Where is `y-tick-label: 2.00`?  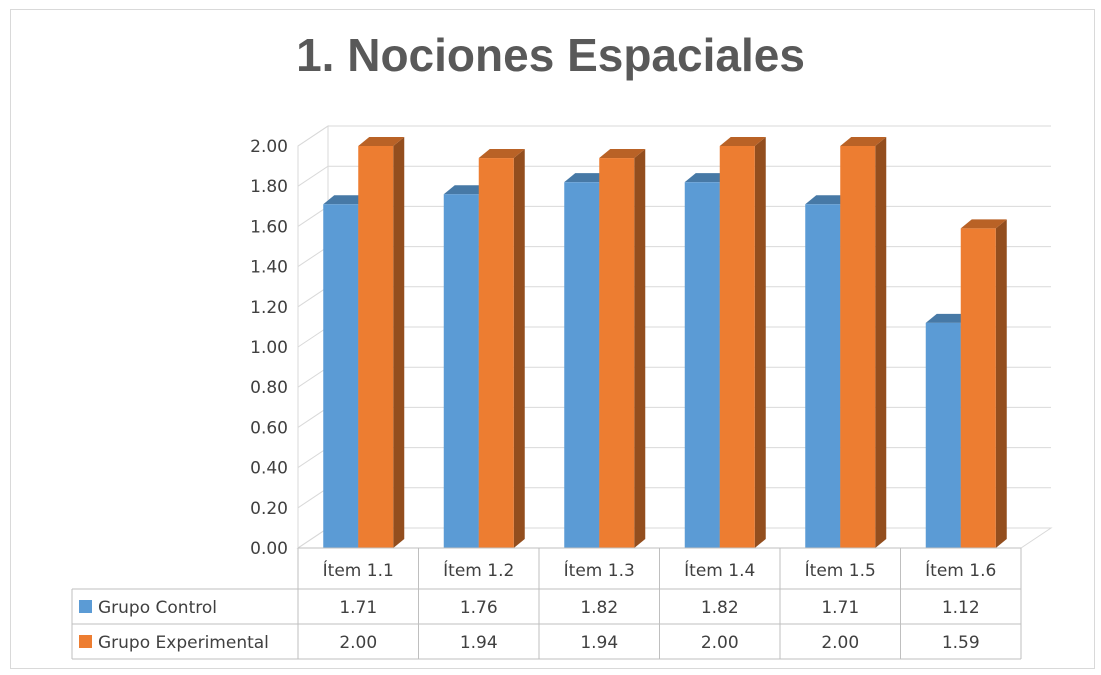
y-tick-label: 2.00 is located at coordinates (269, 147).